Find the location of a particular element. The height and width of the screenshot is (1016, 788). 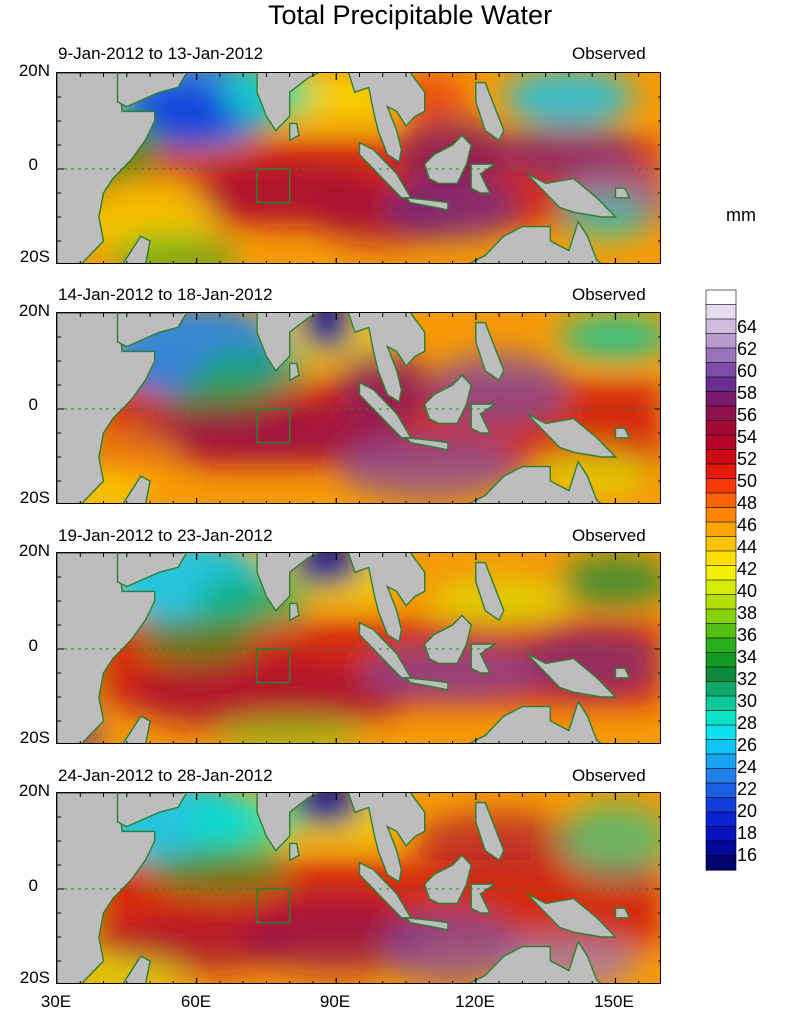

panel-3-date-range: 19-Jan-2012 to 23-Jan-2012 is located at coordinates (165, 535).